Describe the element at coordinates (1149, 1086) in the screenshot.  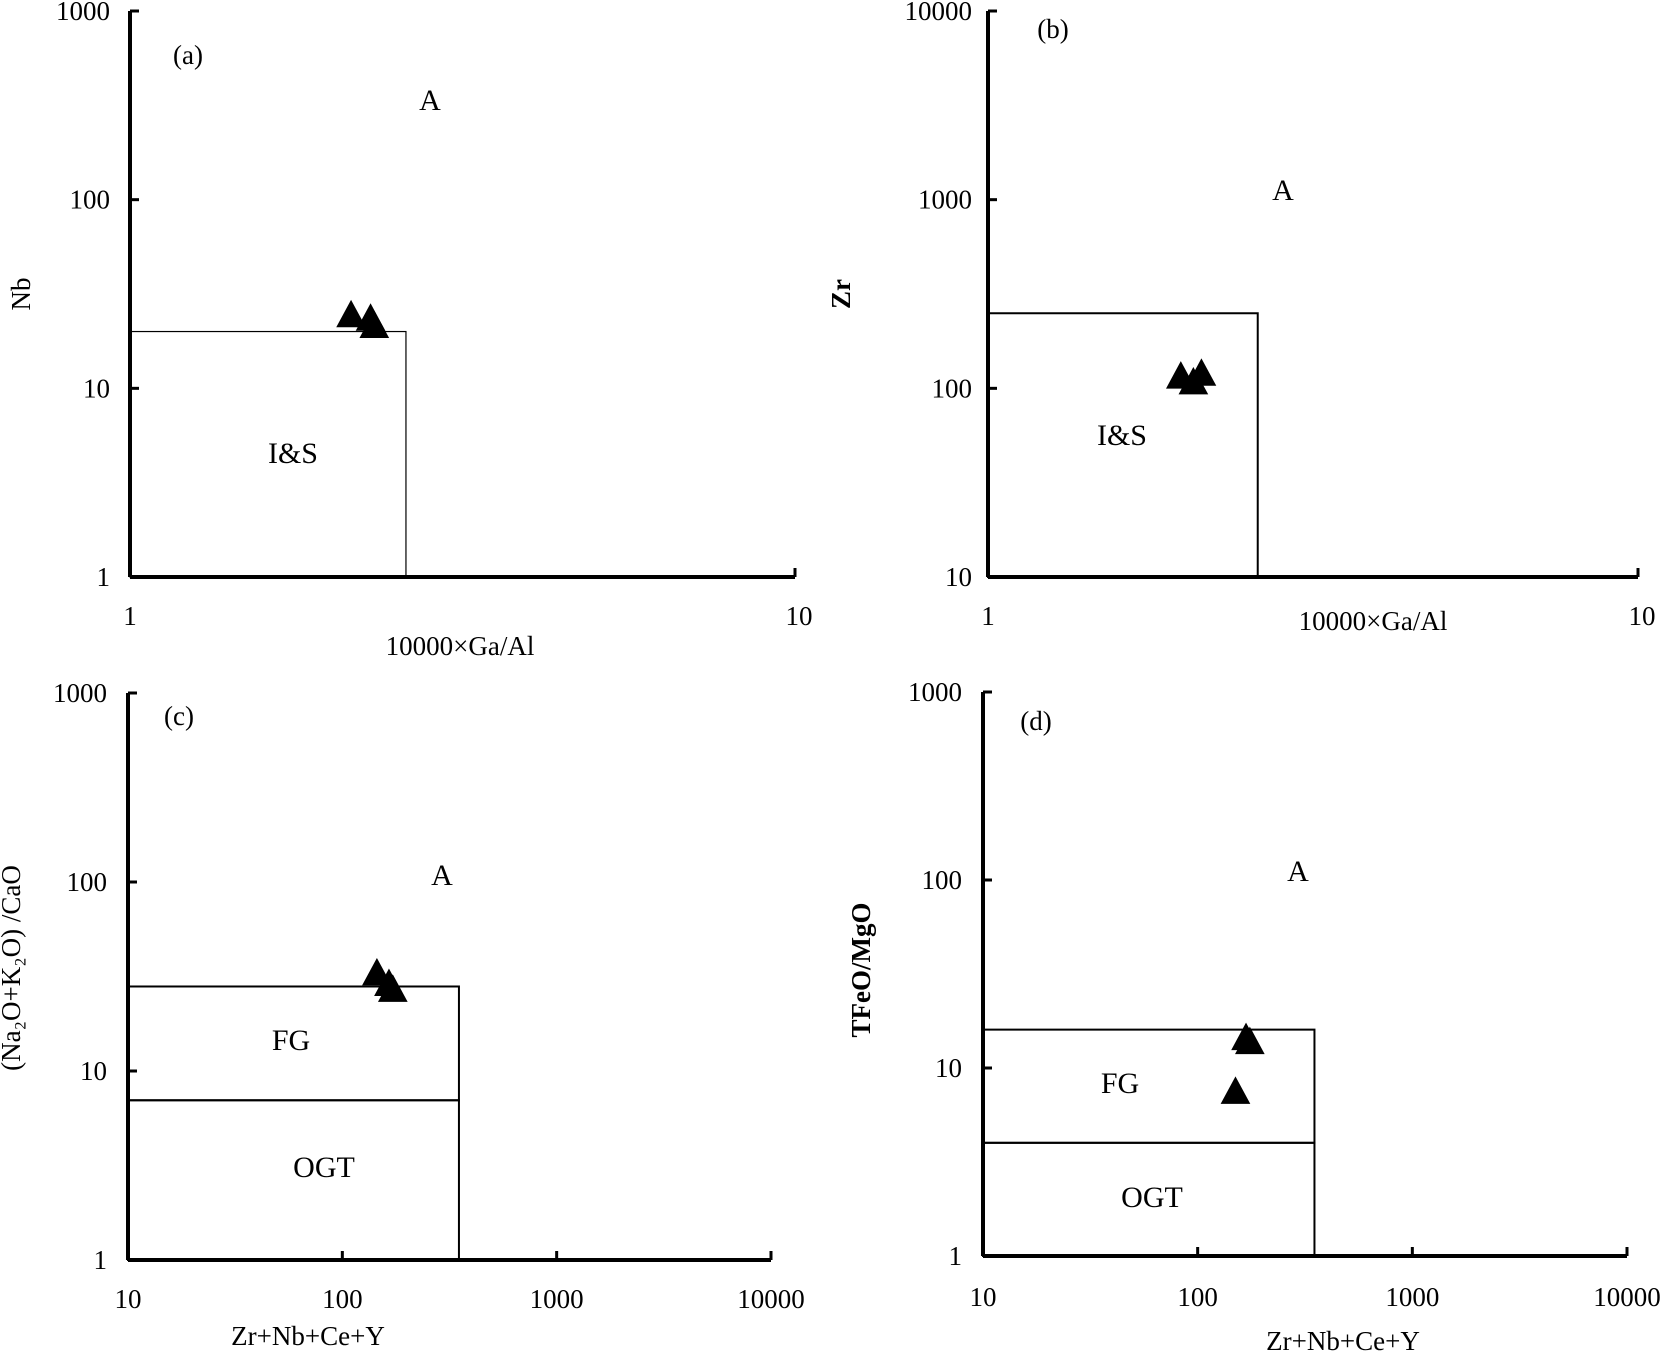
I see `region-boundary-fg` at that location.